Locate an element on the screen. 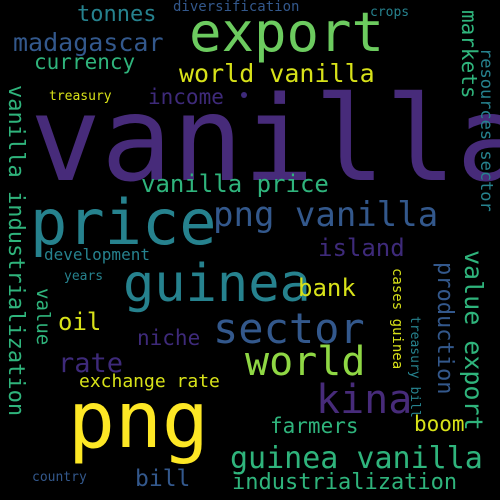 The height and width of the screenshot is (500, 500). word-industrialization: industrialization is located at coordinates (345, 482).